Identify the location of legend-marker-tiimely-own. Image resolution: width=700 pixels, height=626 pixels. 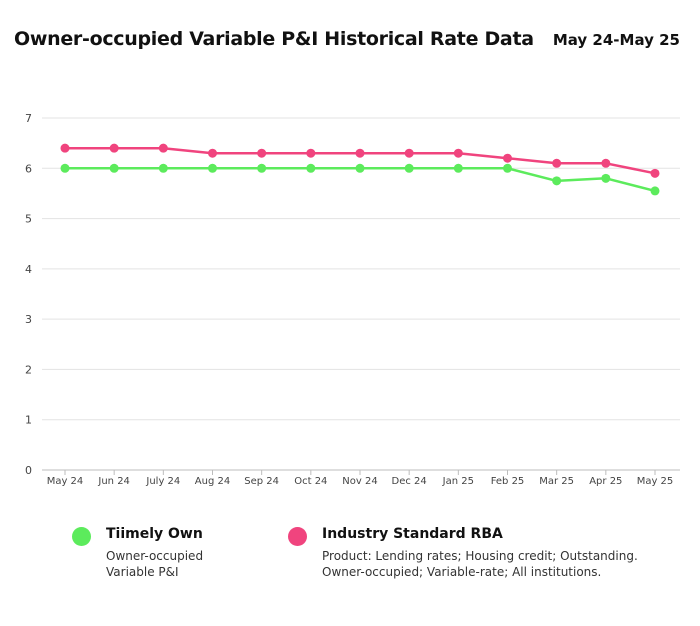
(81, 536).